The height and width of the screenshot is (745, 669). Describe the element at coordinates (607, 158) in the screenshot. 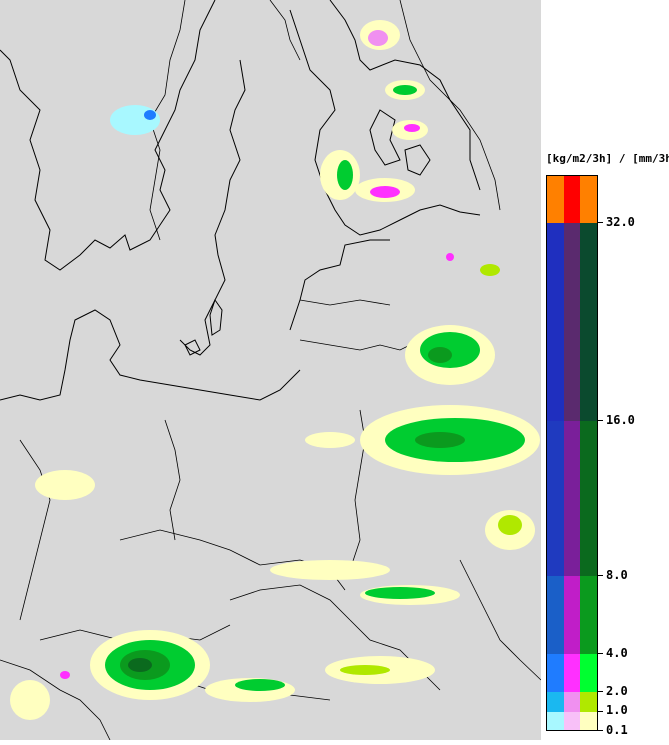

I see `legend-title: [kg/m2/3h] / [mm/3h]` at that location.